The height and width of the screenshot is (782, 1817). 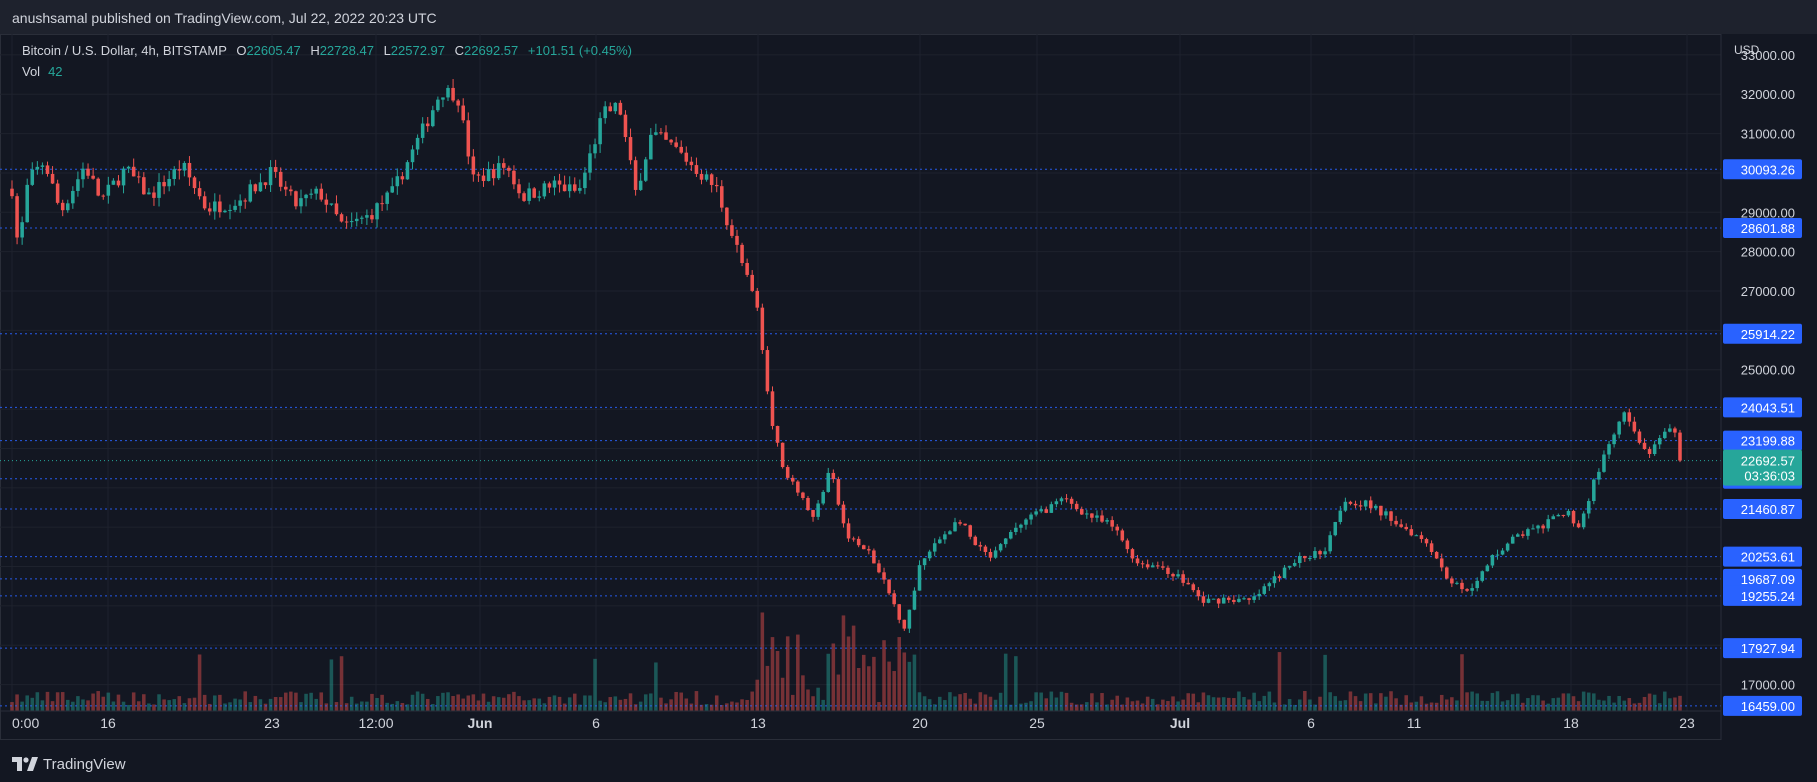 I want to click on high-label: H, so click(x=315, y=50).